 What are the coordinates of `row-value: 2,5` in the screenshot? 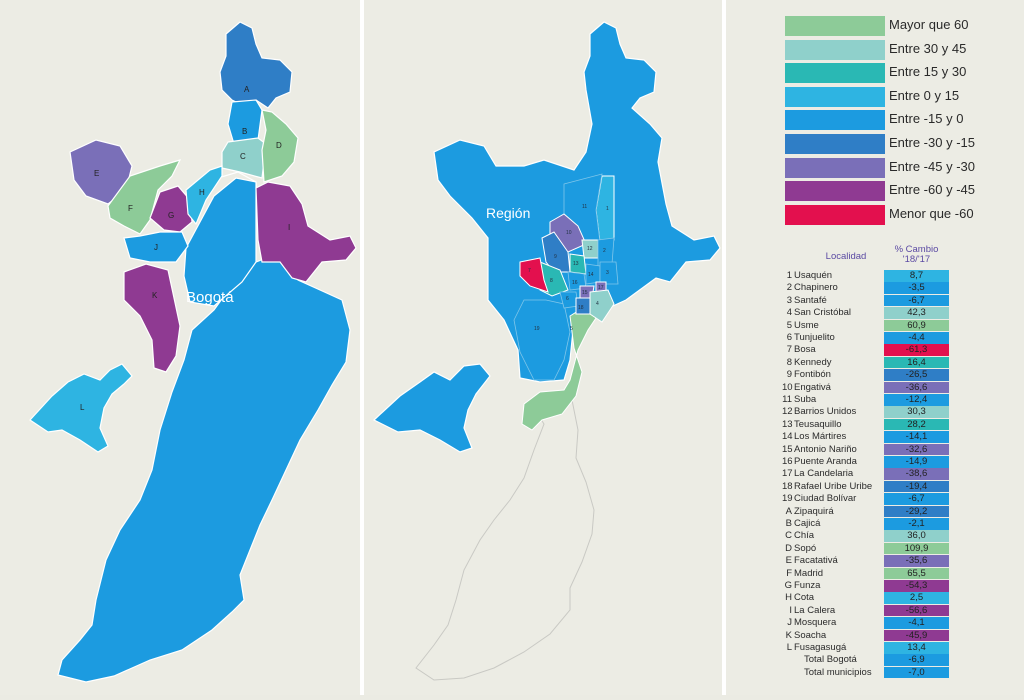 It's located at (916, 598).